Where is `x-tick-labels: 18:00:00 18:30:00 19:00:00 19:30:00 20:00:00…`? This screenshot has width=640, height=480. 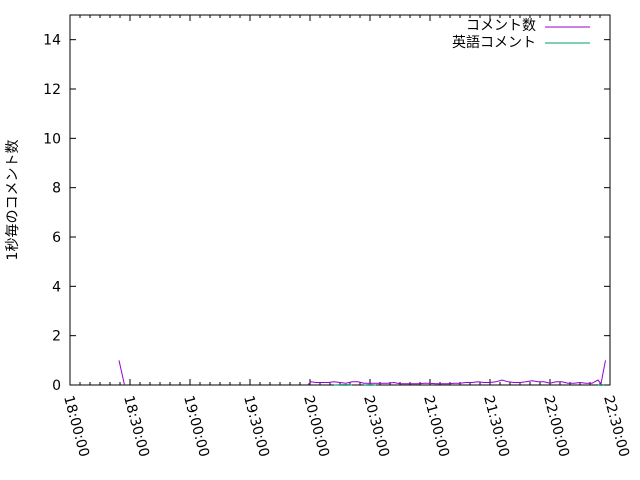 x-tick-labels: 18:00:00 18:30:00 19:00:00 19:30:00 20:00:00… is located at coordinates (346, 426).